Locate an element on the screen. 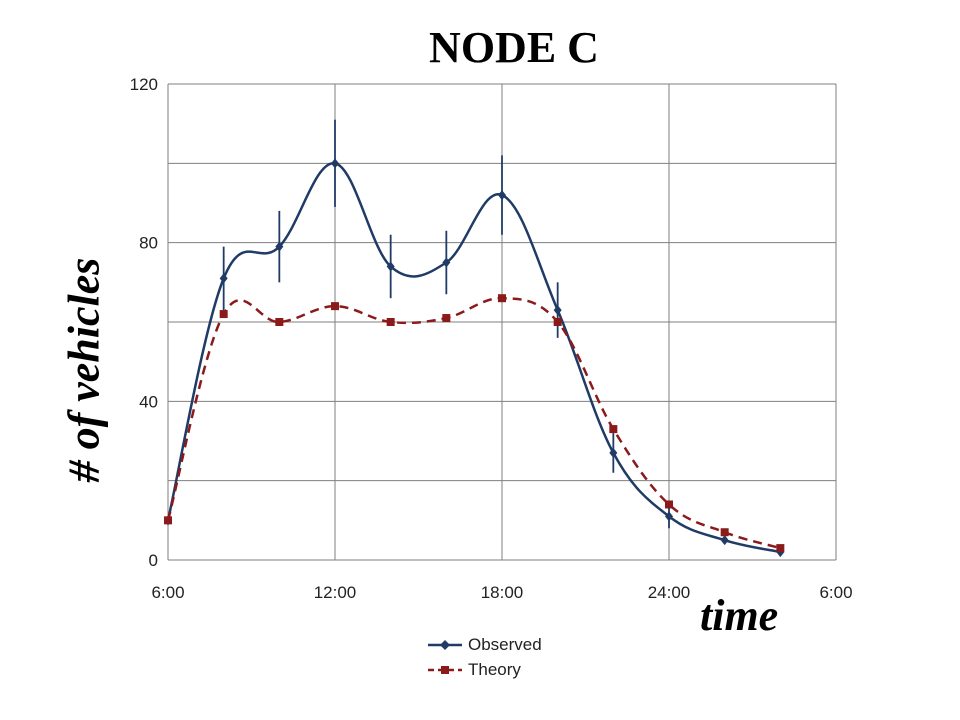  legend-label-observed: Observed is located at coordinates (505, 644).